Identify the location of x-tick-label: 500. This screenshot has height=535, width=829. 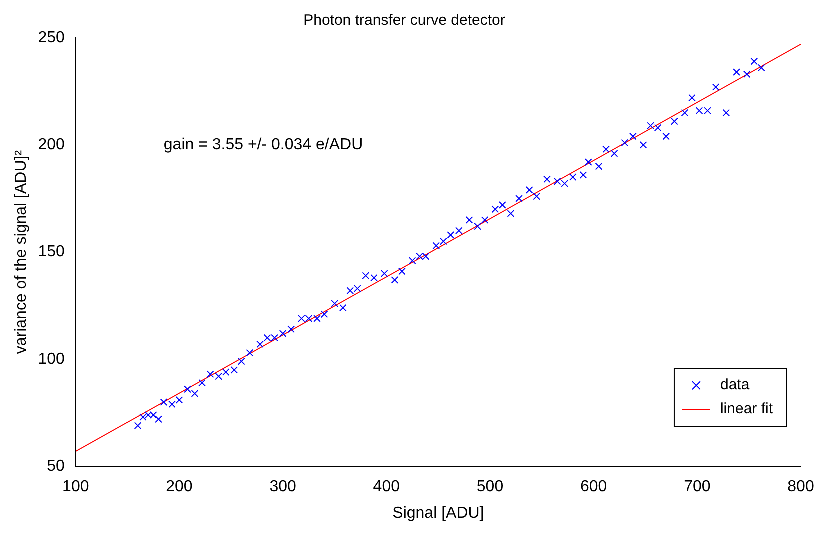
(490, 487).